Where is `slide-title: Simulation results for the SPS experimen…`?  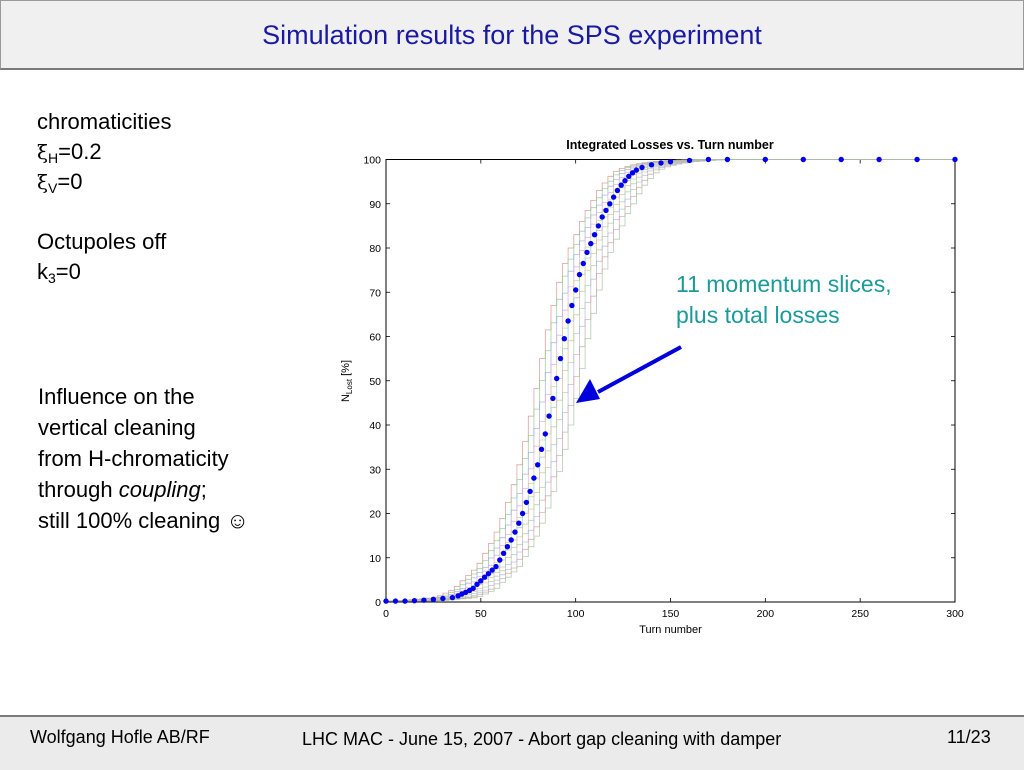 slide-title: Simulation results for the SPS experimen… is located at coordinates (512, 35).